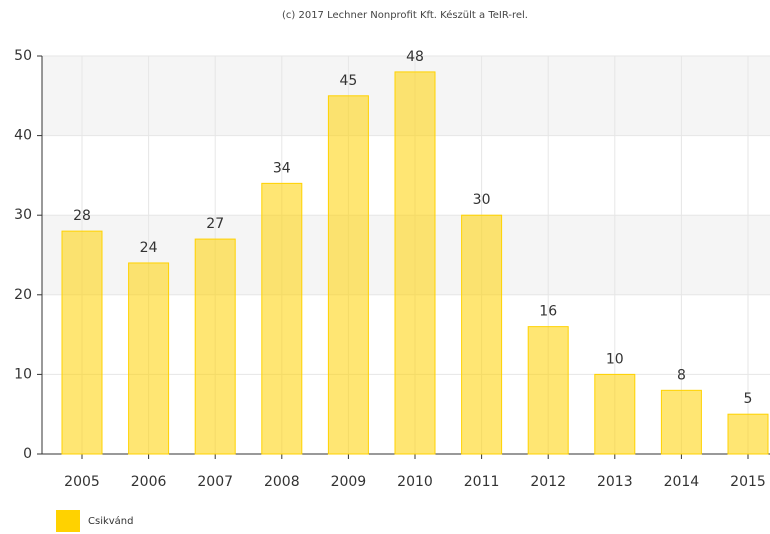 The height and width of the screenshot is (534, 770). I want to click on y-tick-label: 40, so click(23, 136).